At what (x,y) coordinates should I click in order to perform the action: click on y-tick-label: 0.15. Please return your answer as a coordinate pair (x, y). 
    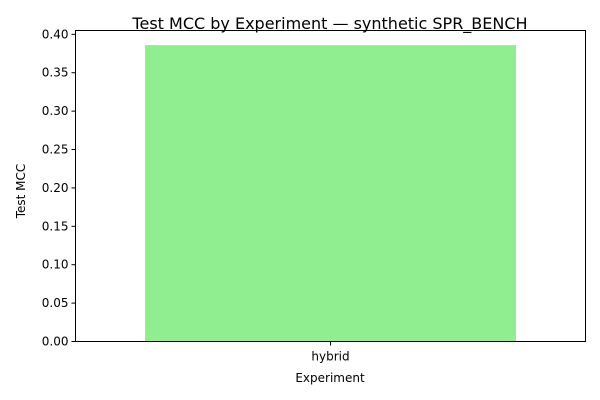
    Looking at the image, I should click on (55, 226).